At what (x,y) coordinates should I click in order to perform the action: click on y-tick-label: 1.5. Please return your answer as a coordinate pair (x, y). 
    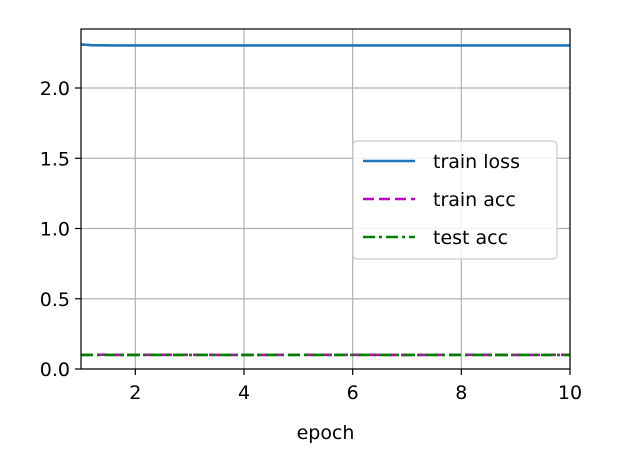
    Looking at the image, I should click on (55, 159).